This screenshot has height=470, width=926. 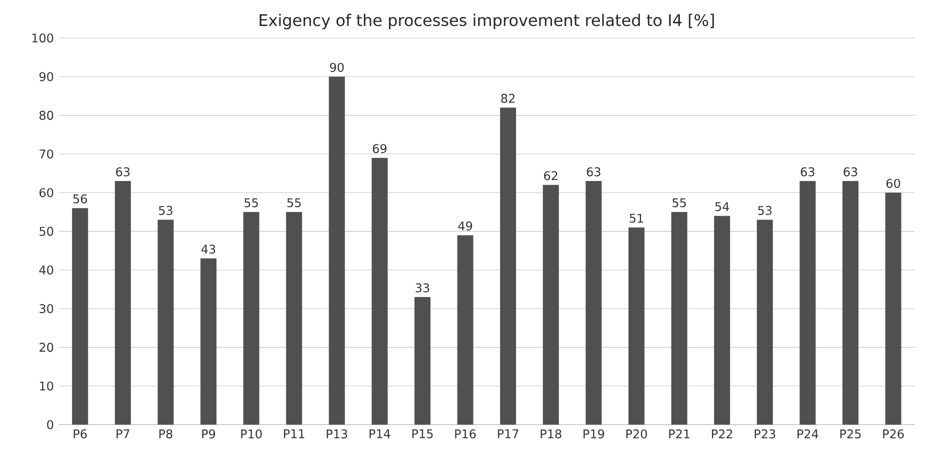 I want to click on x-tick-label: P16, so click(x=465, y=433).